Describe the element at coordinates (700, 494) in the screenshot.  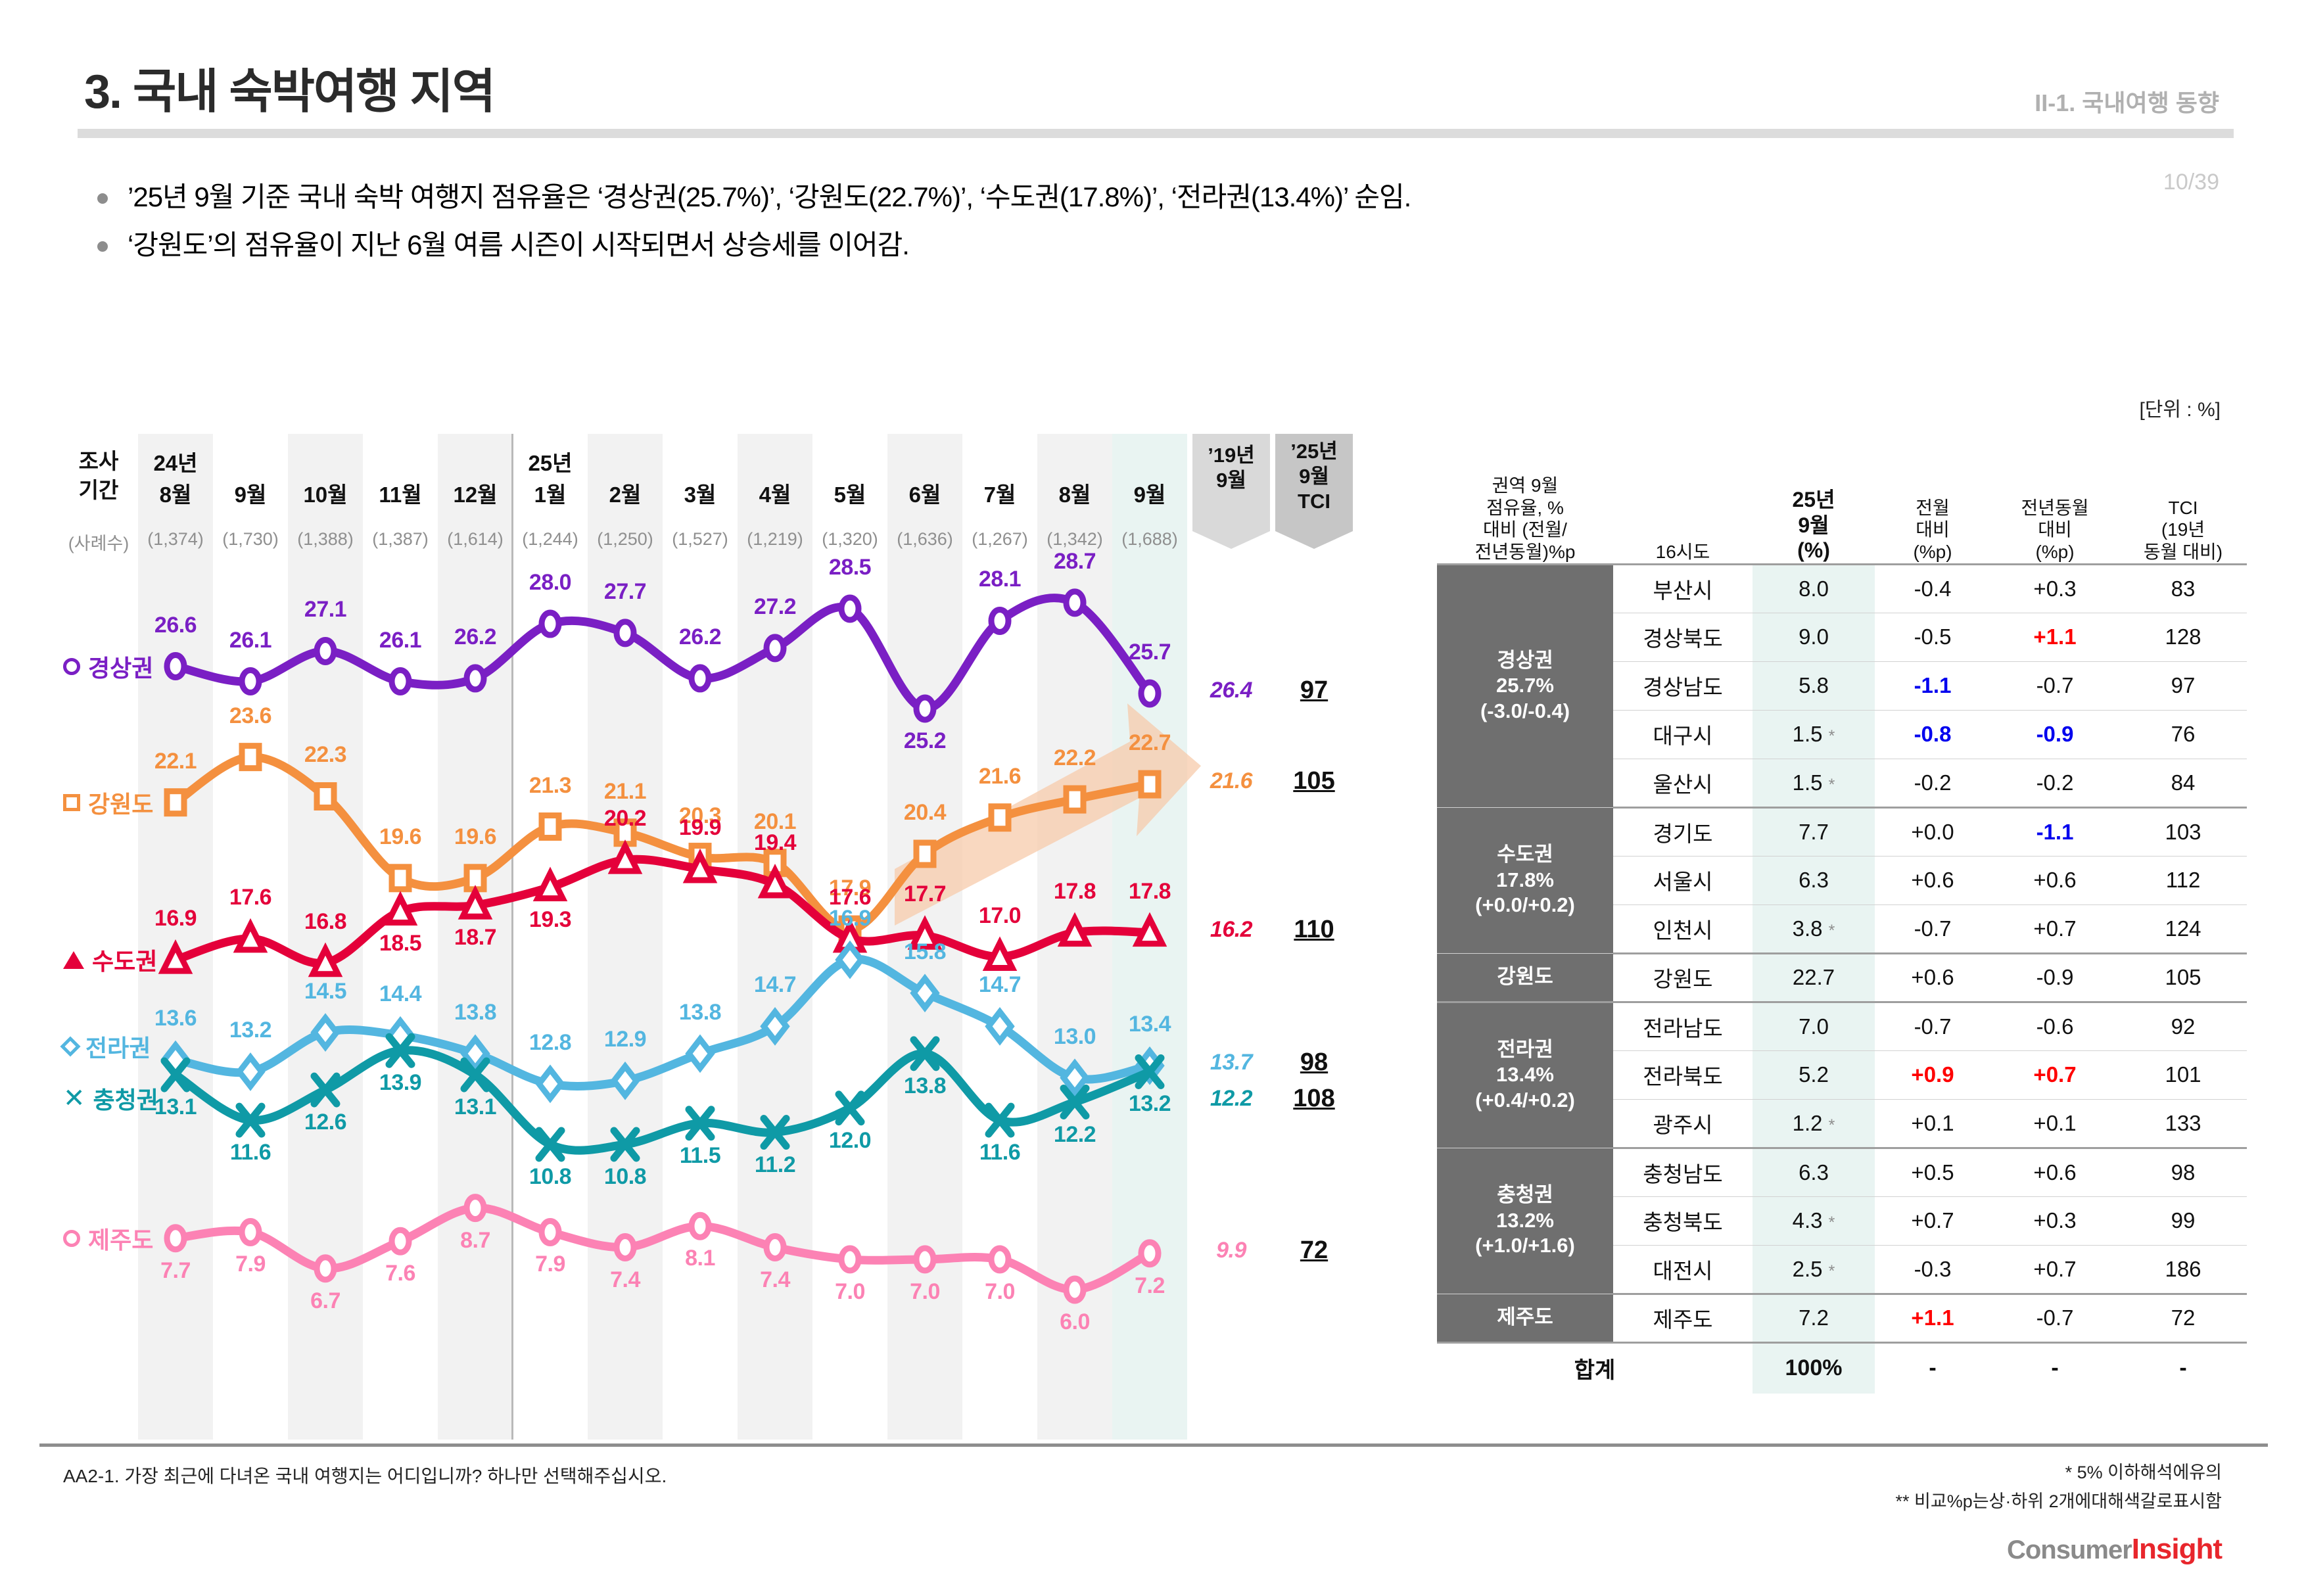
I see `chart-month-label: 3월` at that location.